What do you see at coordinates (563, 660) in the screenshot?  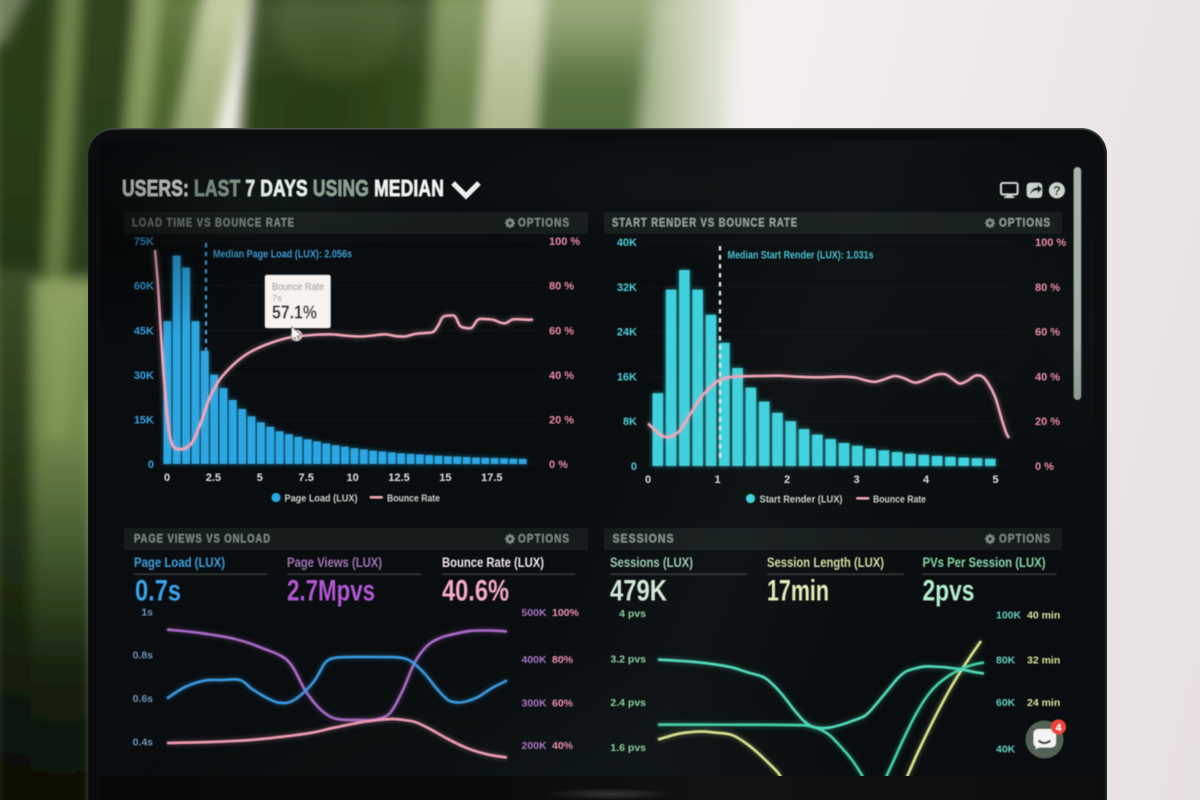 I see `svg-text: 80%` at bounding box center [563, 660].